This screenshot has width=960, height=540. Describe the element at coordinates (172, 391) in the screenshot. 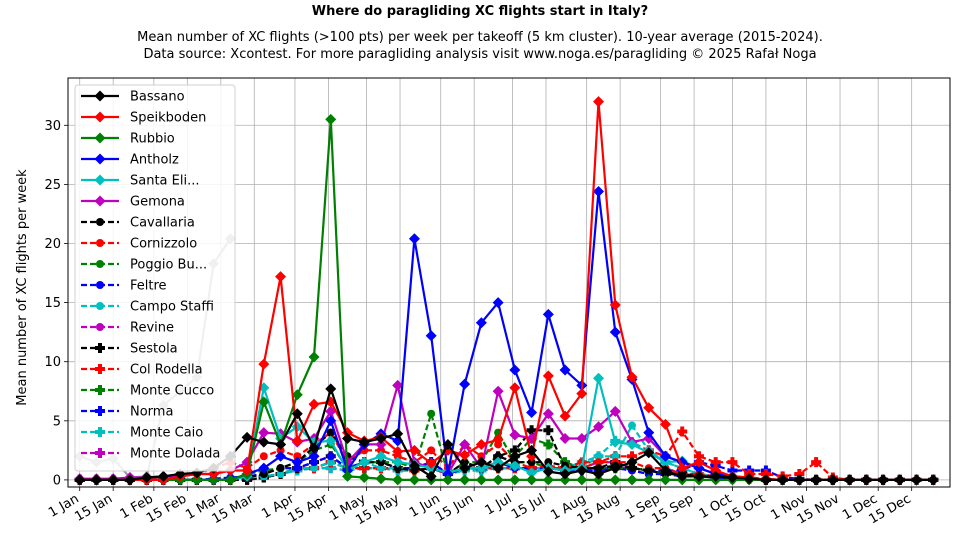

I see `legend-label: Monte Cucco` at that location.